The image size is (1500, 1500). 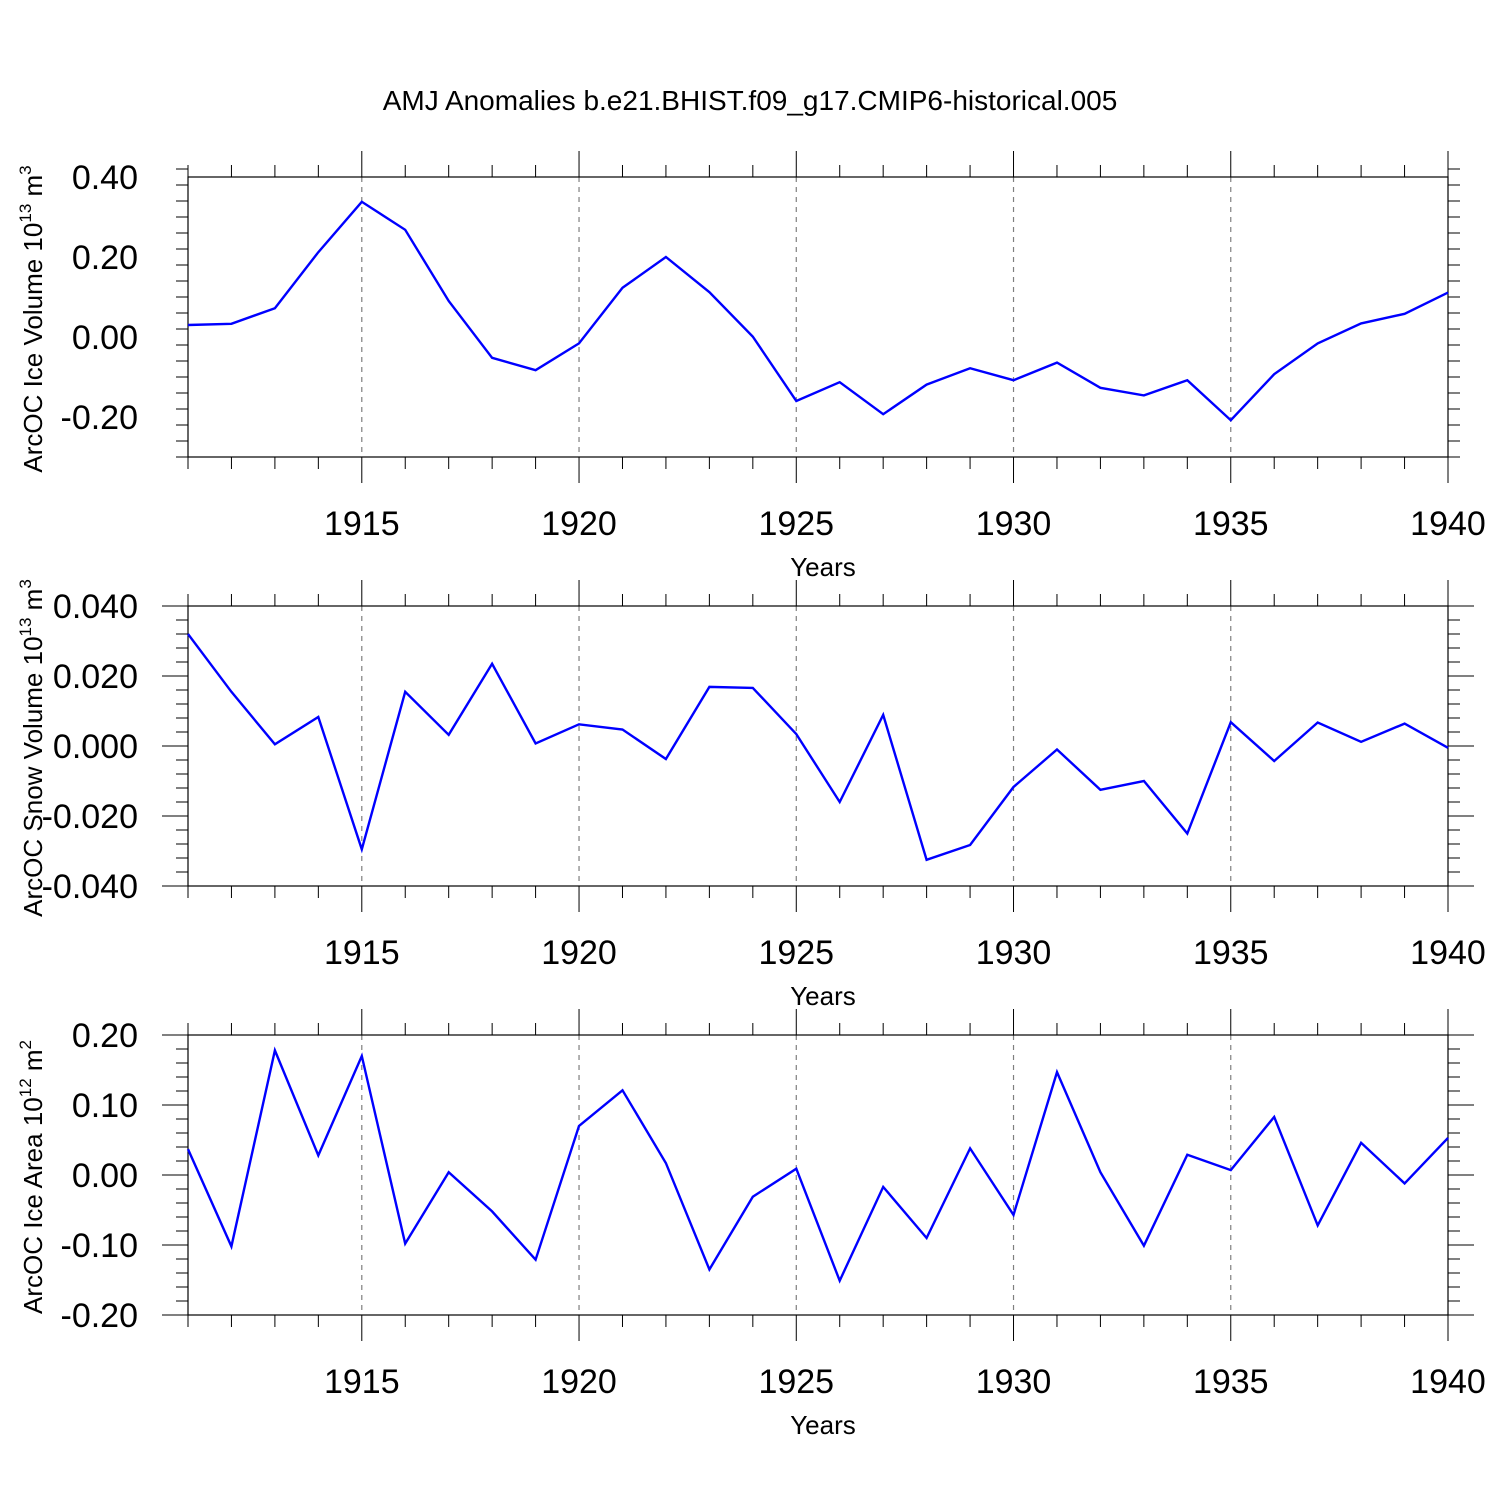 What do you see at coordinates (32, 318) in the screenshot?
I see `y-axis-label: ArcOC Ice Volume 1013 m3` at bounding box center [32, 318].